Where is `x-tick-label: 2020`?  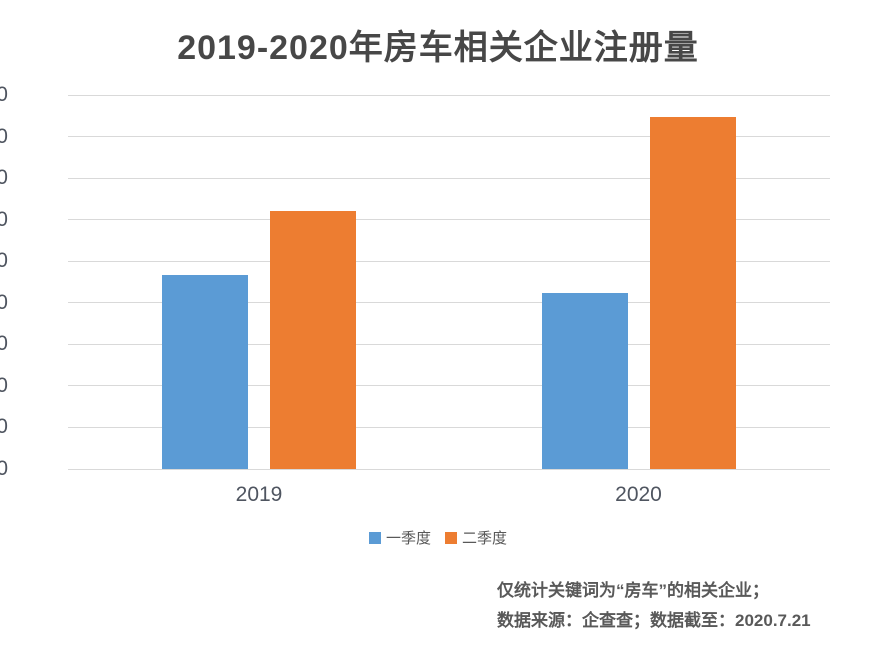
x-tick-label: 2020 is located at coordinates (638, 494).